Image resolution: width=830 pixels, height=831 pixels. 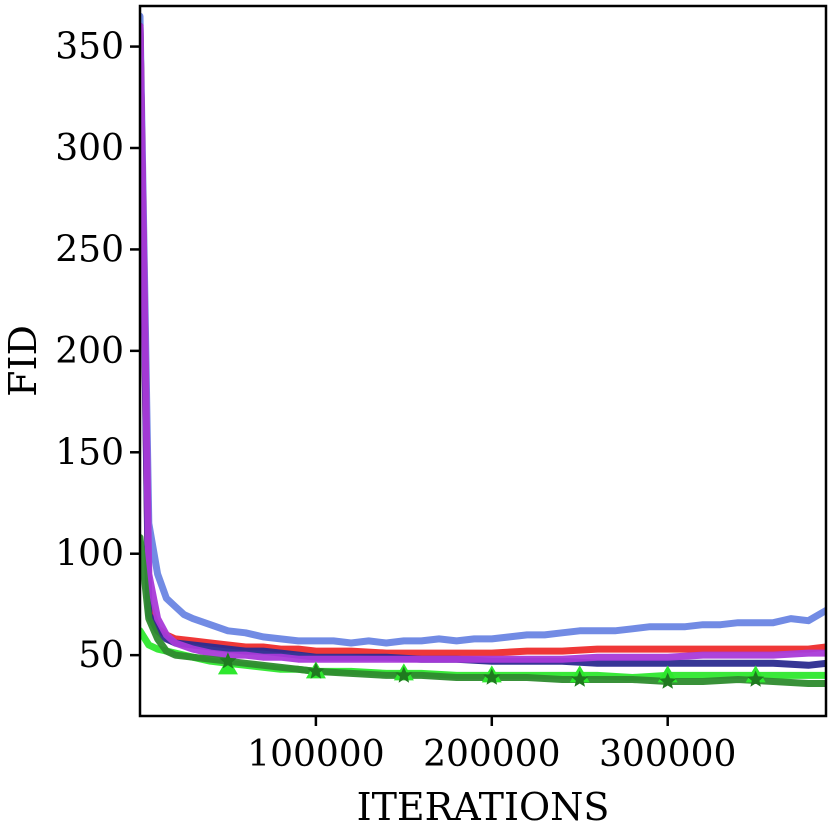 What do you see at coordinates (483, 807) in the screenshot?
I see `x-axis-title: ITERATIONS` at bounding box center [483, 807].